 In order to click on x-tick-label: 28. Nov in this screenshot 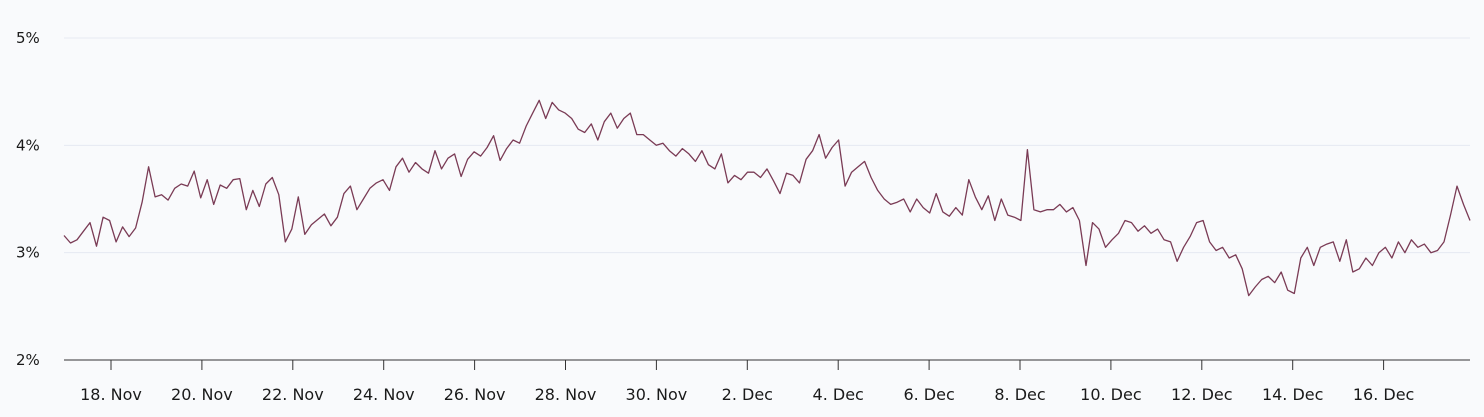, I will do `click(566, 394)`.